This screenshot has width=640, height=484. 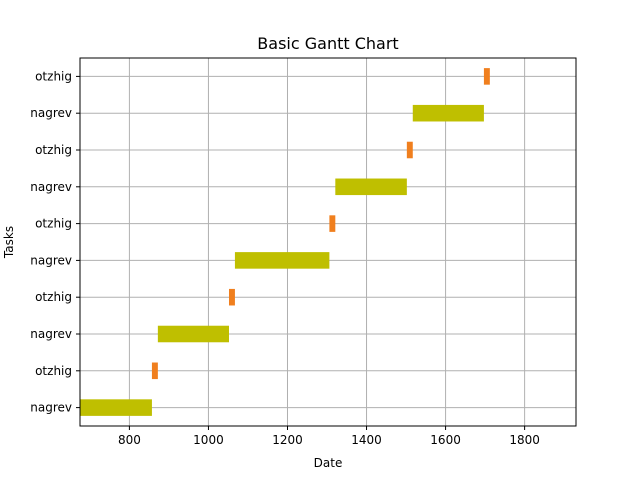 What do you see at coordinates (524, 440) in the screenshot?
I see `x-tick-label: 1800` at bounding box center [524, 440].